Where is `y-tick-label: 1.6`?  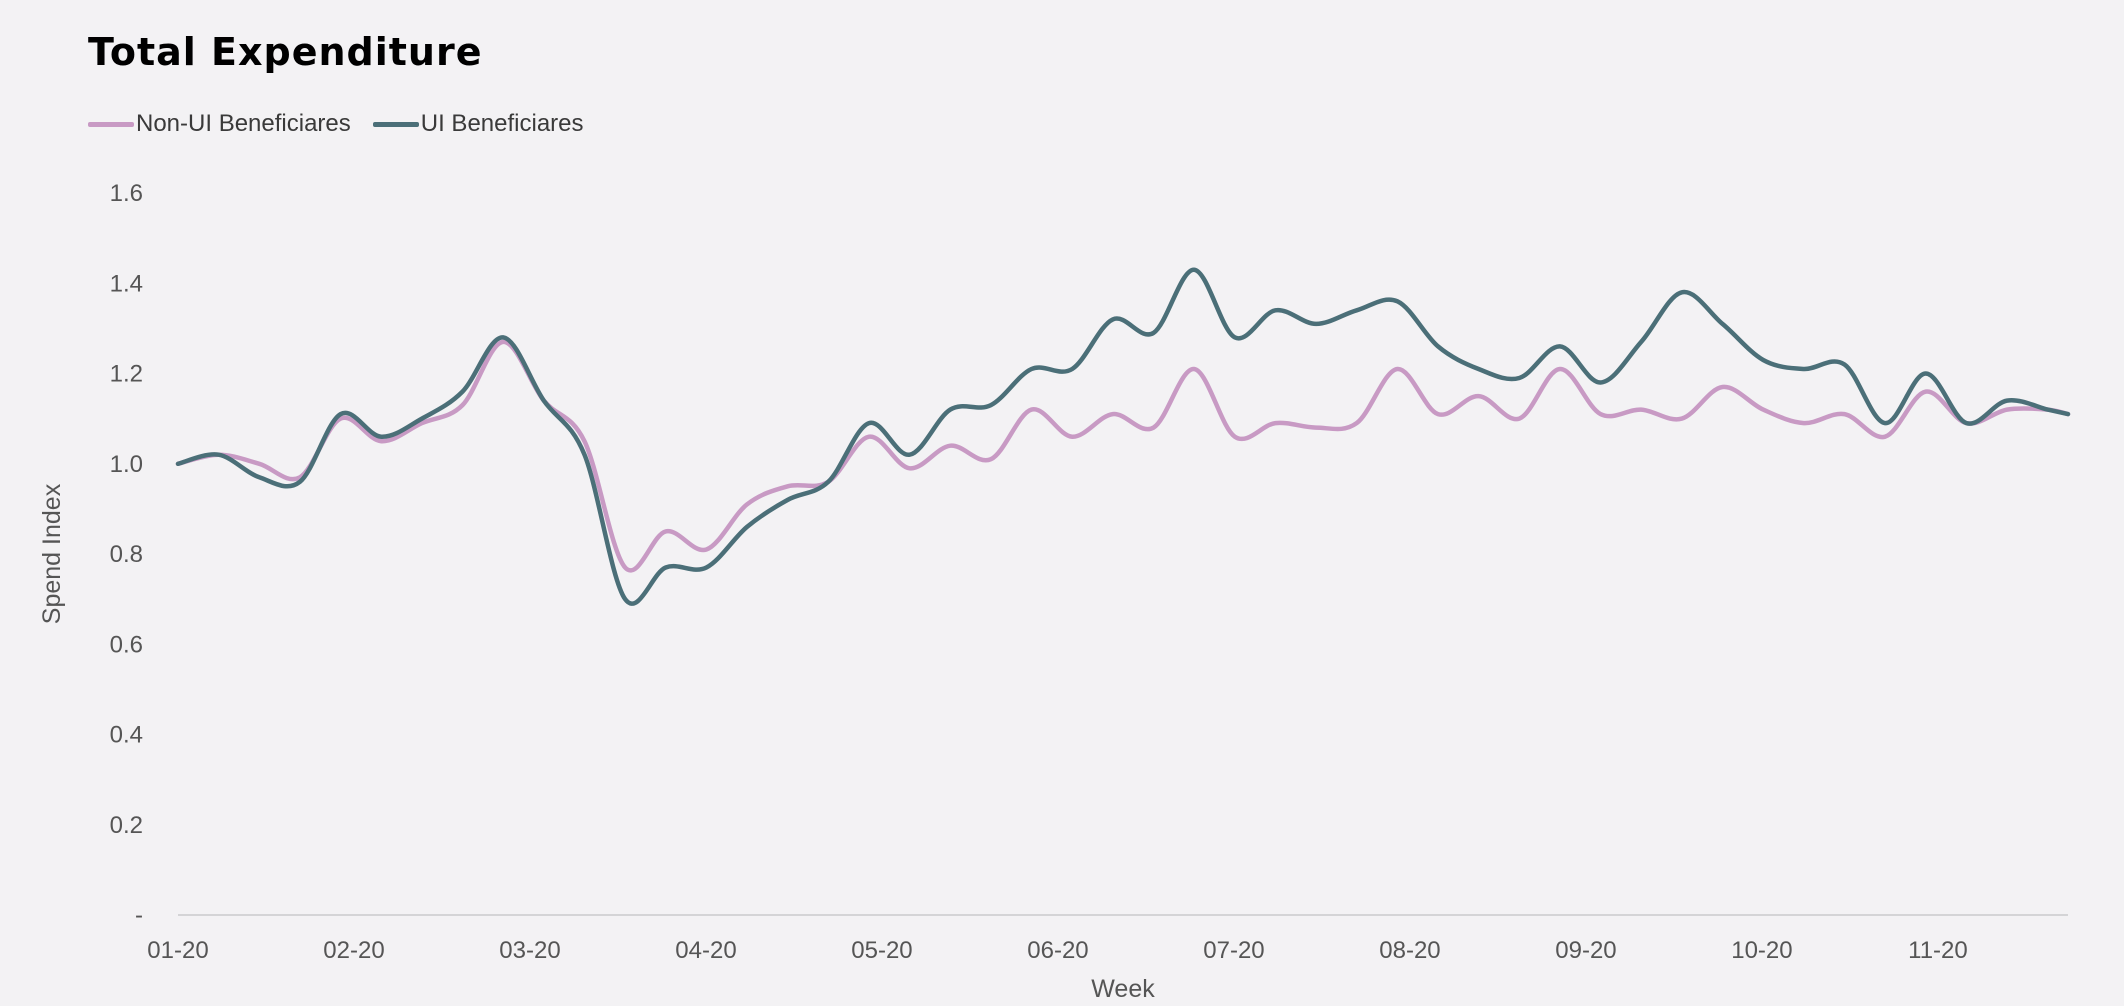 y-tick-label: 1.6 is located at coordinates (126, 193).